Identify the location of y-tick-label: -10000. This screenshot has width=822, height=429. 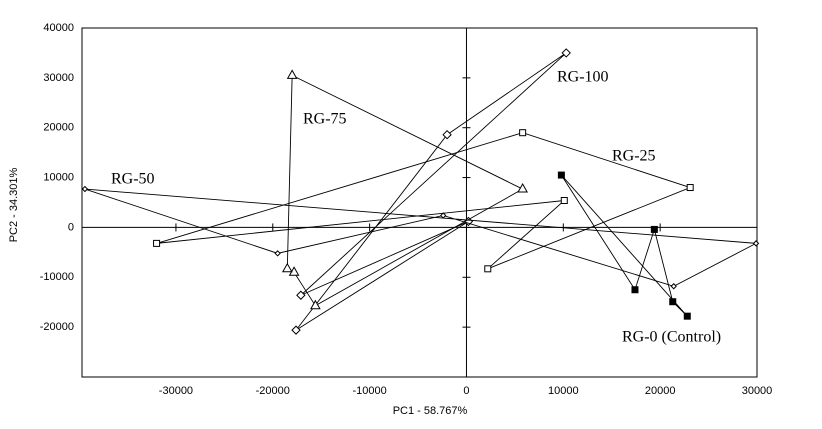
(57, 277).